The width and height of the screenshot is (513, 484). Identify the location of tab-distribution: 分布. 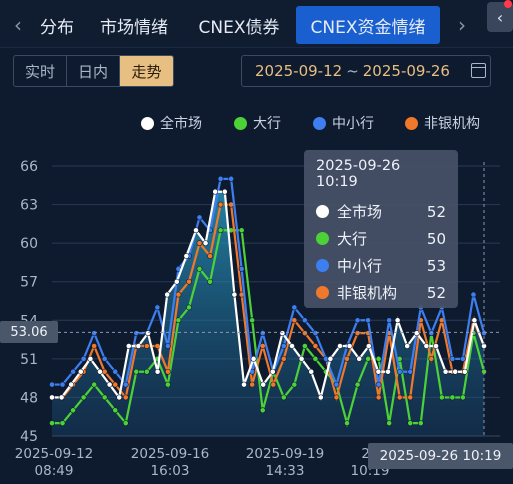
(57, 27).